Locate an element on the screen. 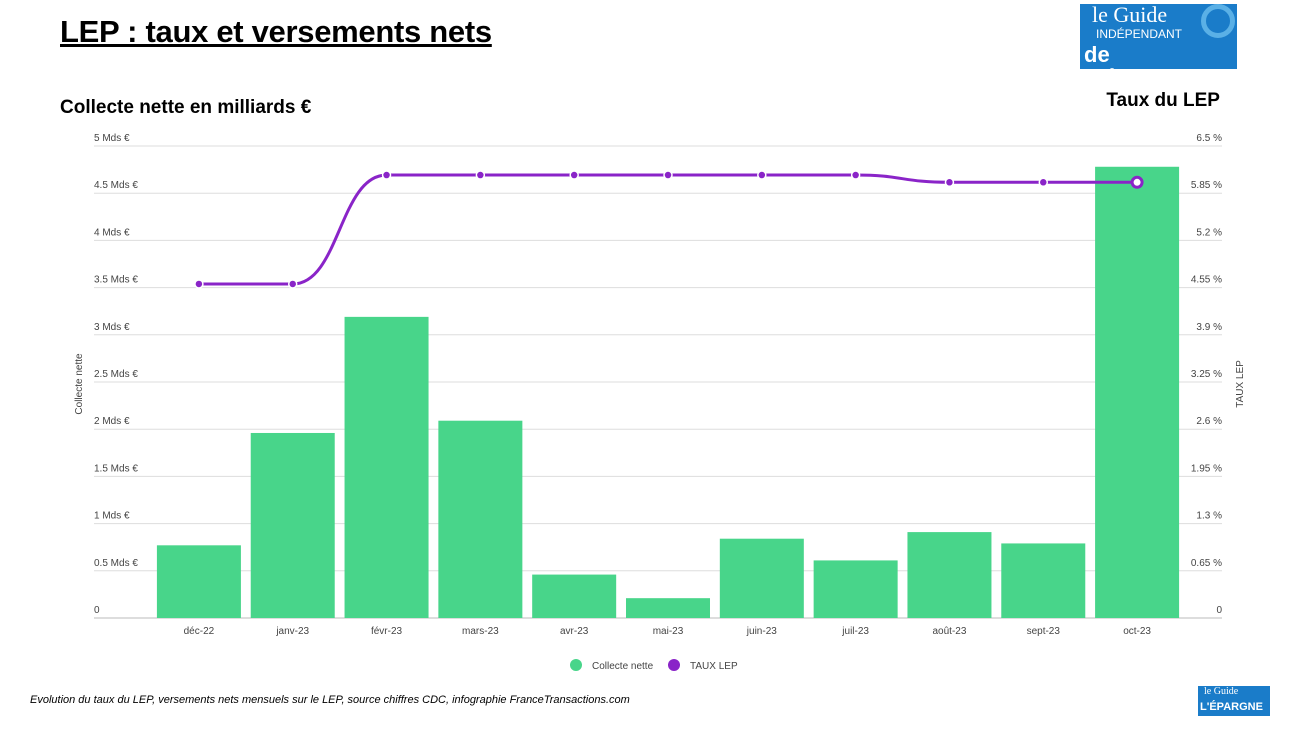 The image size is (1300, 731). x-tick-label: févr-23 is located at coordinates (387, 631).